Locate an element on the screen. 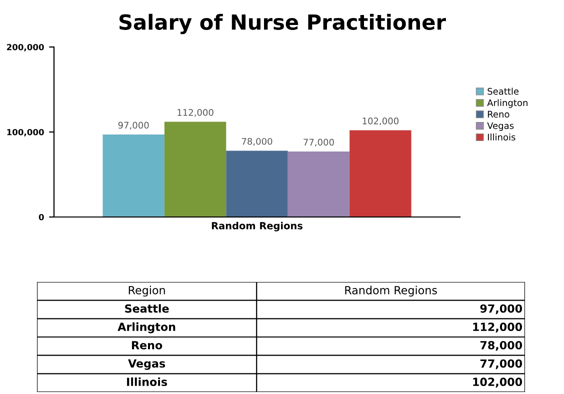  text: Reno is located at coordinates (147, 345).